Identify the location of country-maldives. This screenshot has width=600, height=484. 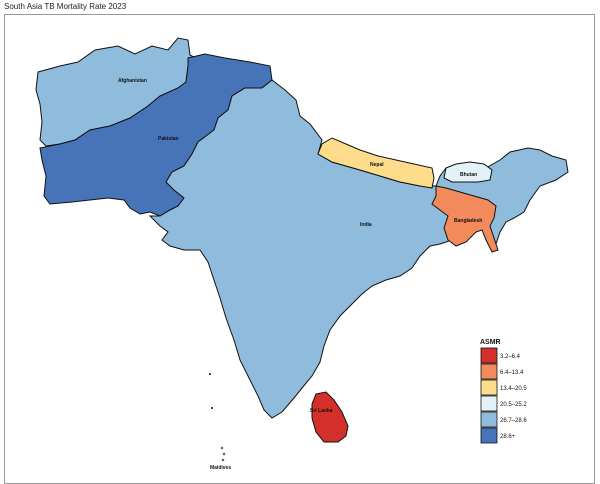
(223, 454).